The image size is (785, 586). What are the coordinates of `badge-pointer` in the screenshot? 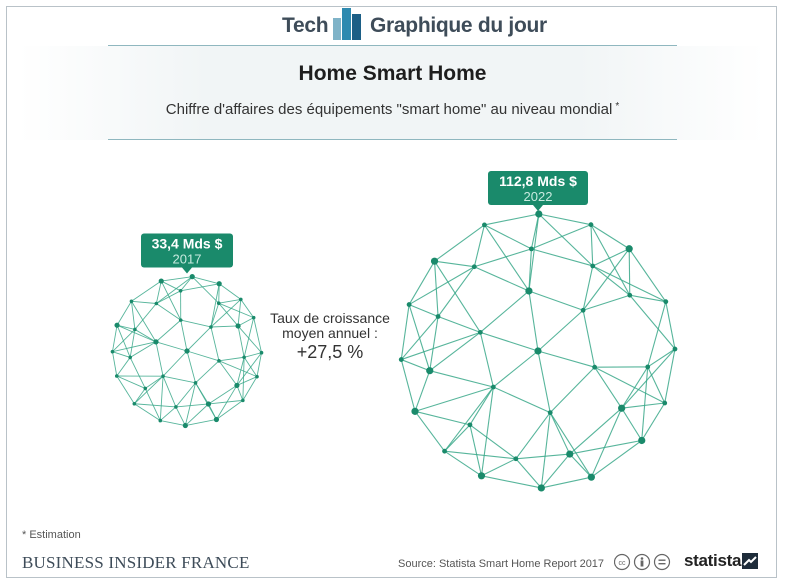 It's located at (538, 208).